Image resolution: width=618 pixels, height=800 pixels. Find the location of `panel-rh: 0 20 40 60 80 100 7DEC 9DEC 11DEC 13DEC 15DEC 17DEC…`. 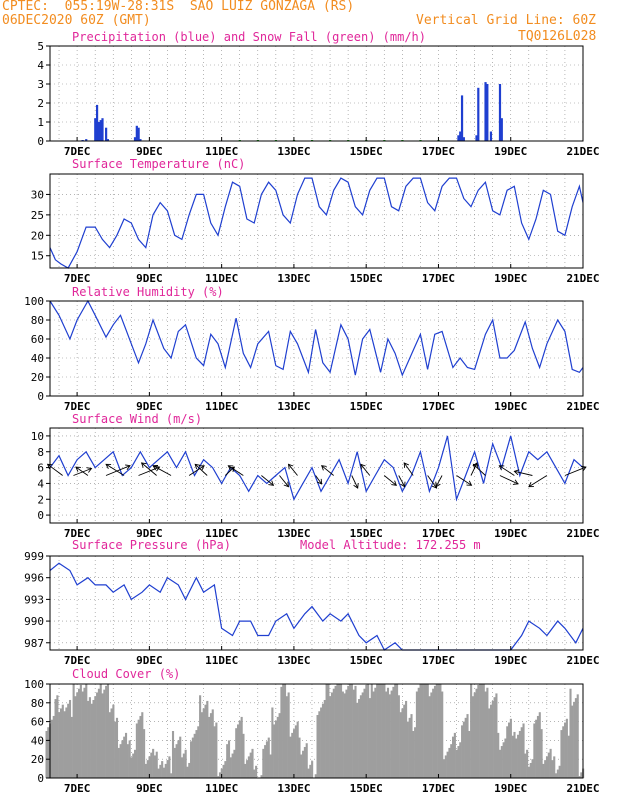

panel-rh: 0 20 40 60 80 100 7DEC 9DEC 11DEC 13DEC 15DEC 17DEC… is located at coordinates (311, 349).